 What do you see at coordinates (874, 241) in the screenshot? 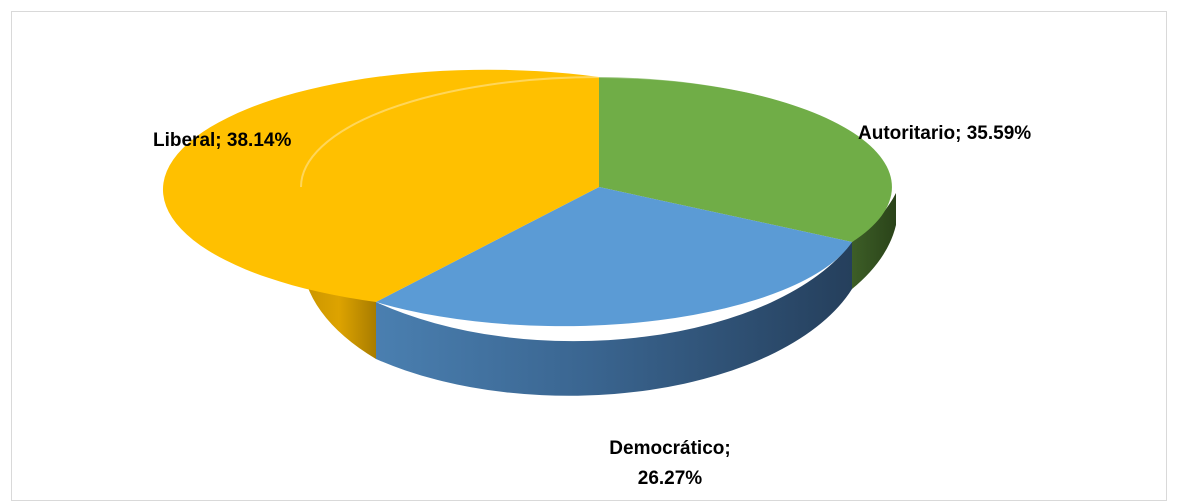
I see `pie-slice-autoritario-side` at bounding box center [874, 241].